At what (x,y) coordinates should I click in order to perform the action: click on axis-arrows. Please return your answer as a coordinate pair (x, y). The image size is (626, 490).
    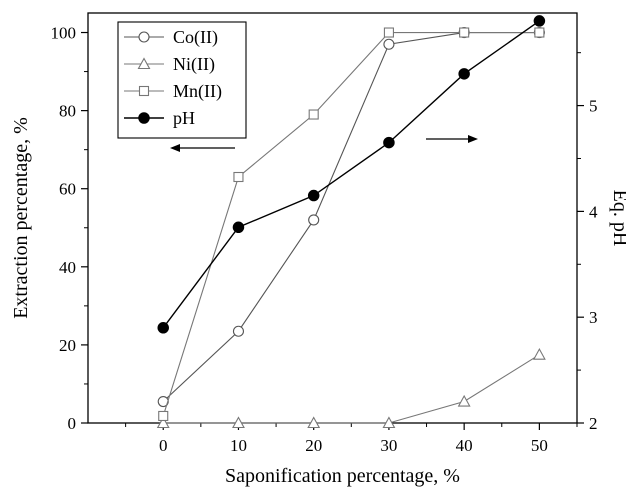
    Looking at the image, I should click on (324, 143).